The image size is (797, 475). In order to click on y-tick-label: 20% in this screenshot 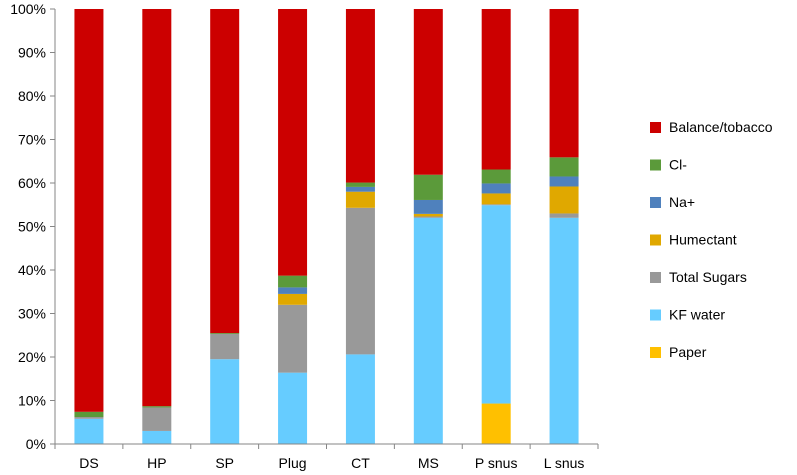, I will do `click(32, 357)`.